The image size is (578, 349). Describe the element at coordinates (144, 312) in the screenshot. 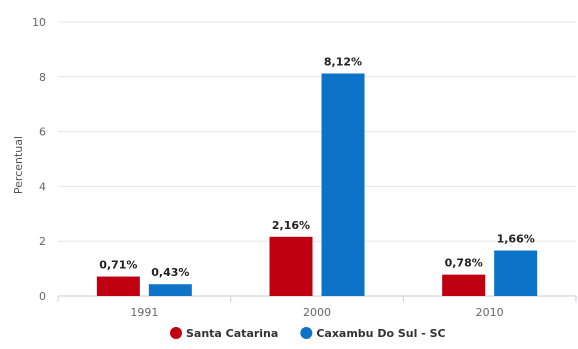

I see `x-tick-label: 1991` at that location.